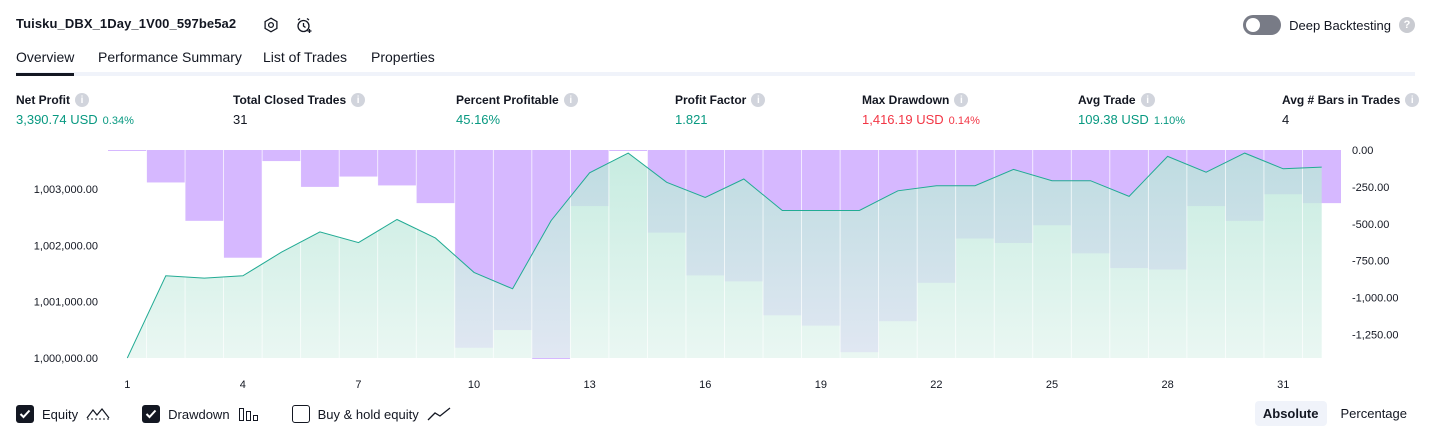 The width and height of the screenshot is (1431, 438). What do you see at coordinates (271, 25) in the screenshot?
I see `settings-gear-icon` at bounding box center [271, 25].